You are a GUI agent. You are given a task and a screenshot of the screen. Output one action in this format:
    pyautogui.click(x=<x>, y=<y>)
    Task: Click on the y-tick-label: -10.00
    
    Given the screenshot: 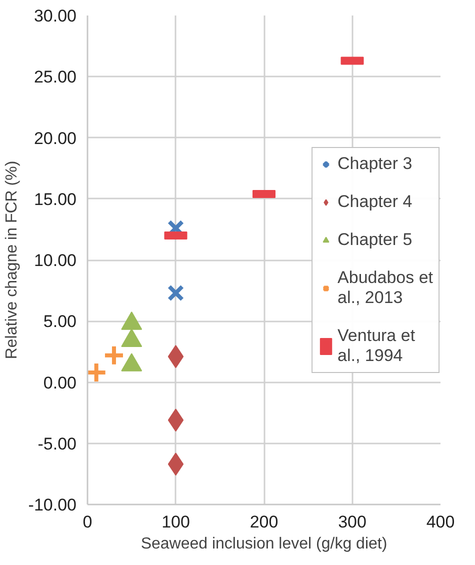 What is the action you would take?
    pyautogui.click(x=52, y=505)
    